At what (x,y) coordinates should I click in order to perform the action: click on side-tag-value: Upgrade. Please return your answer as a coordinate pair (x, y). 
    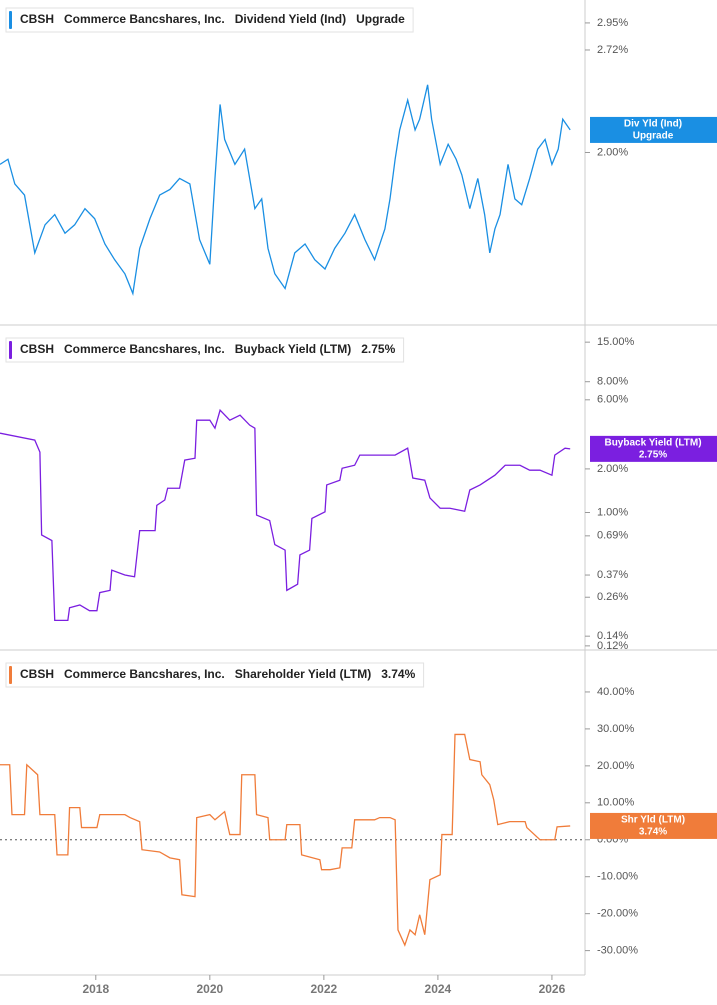
    Looking at the image, I should click on (653, 136).